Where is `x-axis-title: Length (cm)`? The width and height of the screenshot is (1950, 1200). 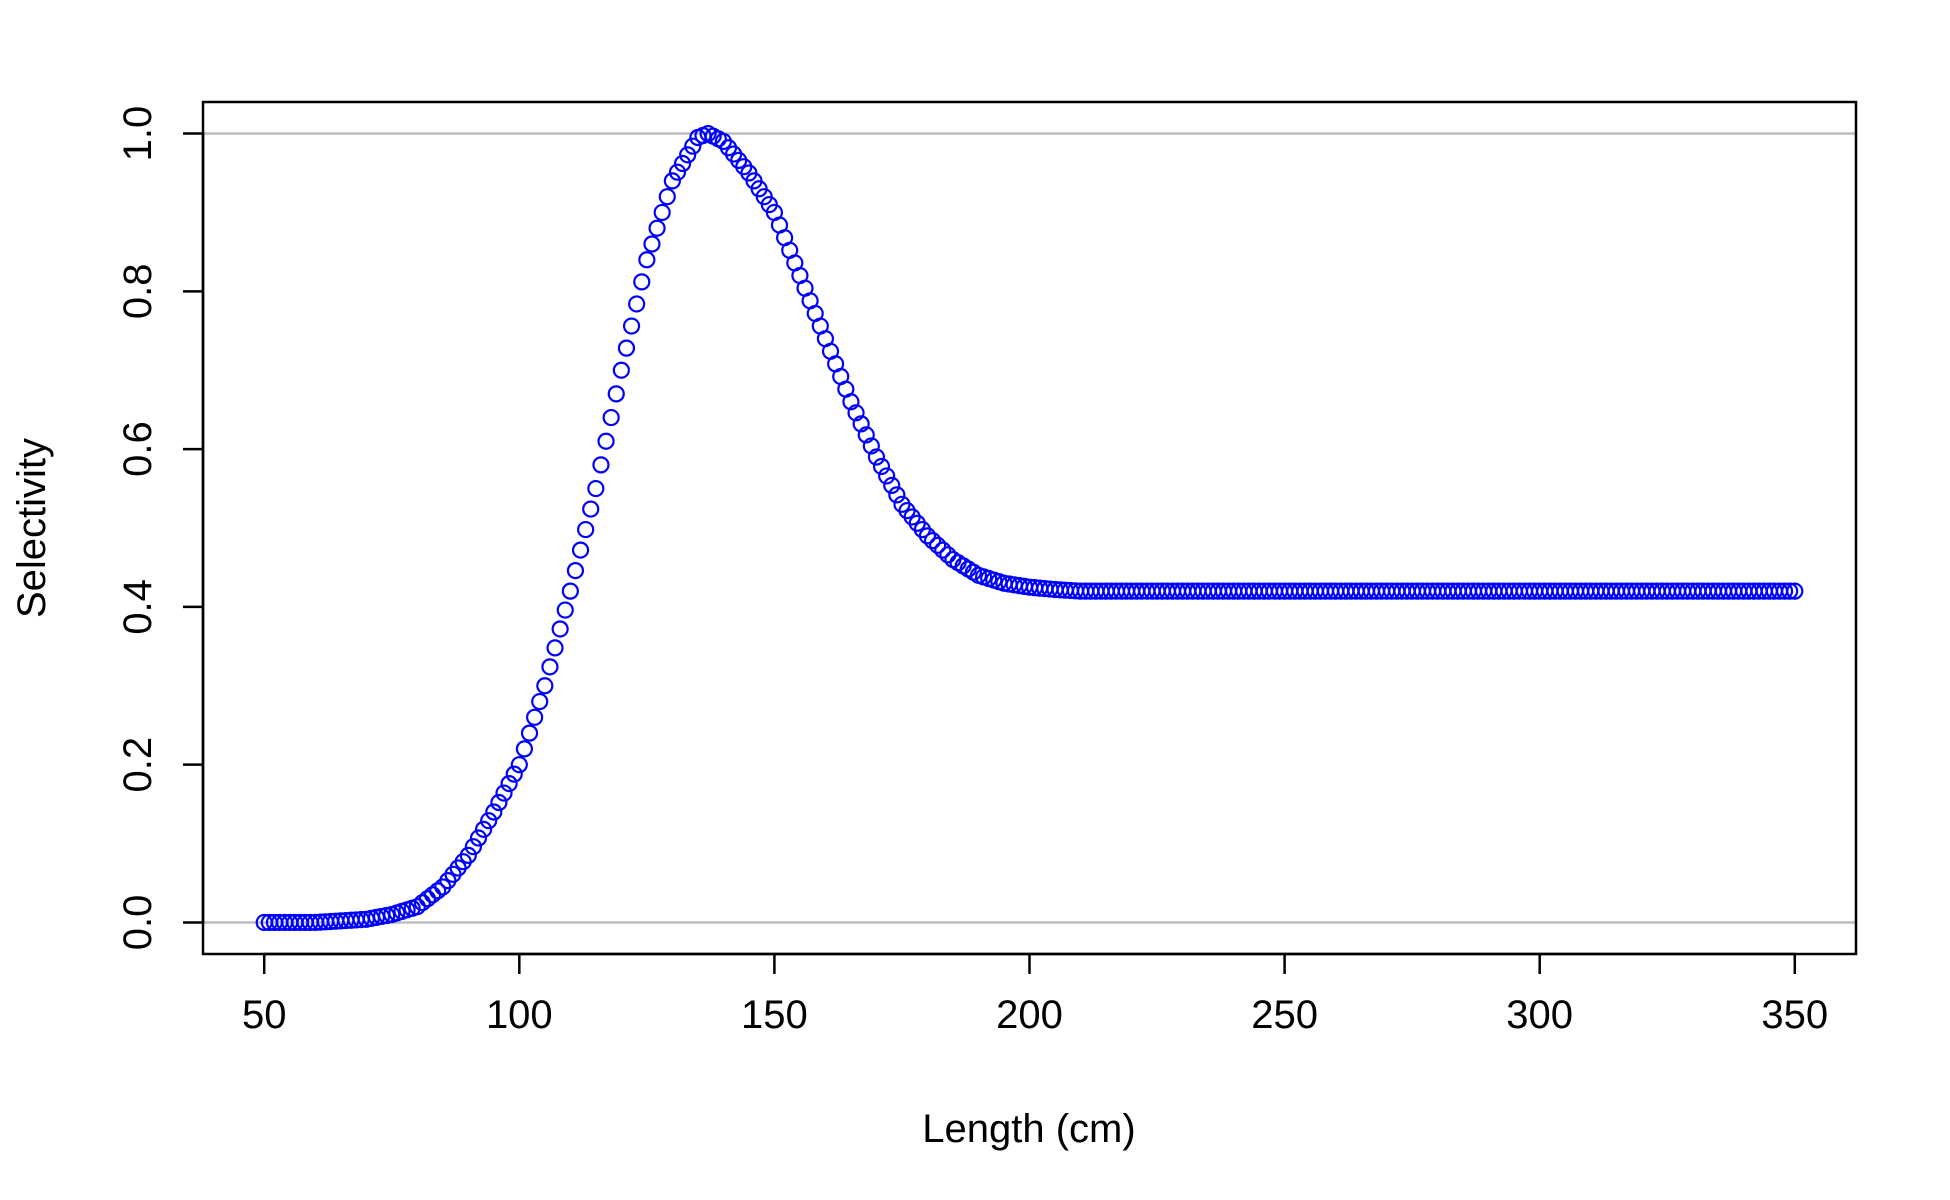 x-axis-title: Length (cm) is located at coordinates (1028, 1129).